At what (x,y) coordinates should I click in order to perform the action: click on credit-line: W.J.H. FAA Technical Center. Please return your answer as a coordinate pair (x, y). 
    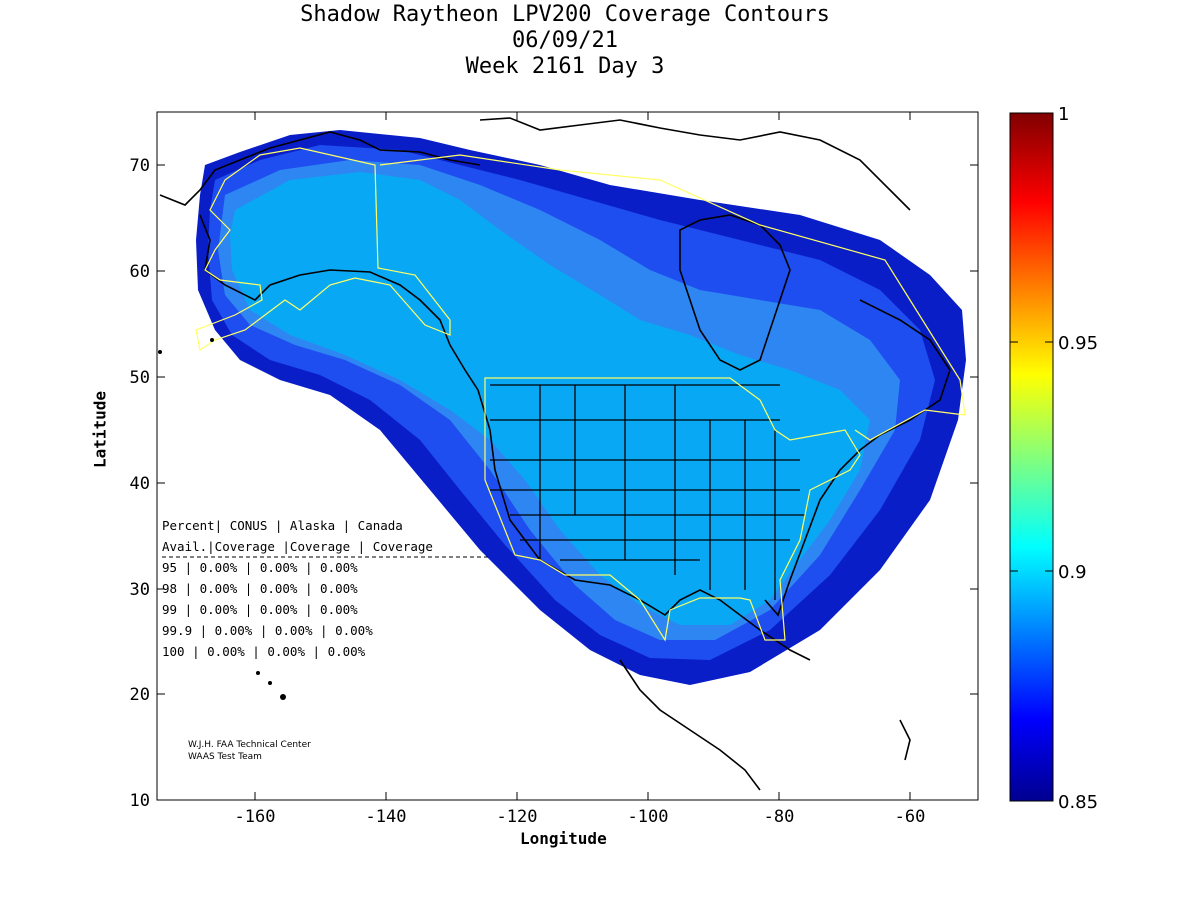
    Looking at the image, I should click on (249, 745).